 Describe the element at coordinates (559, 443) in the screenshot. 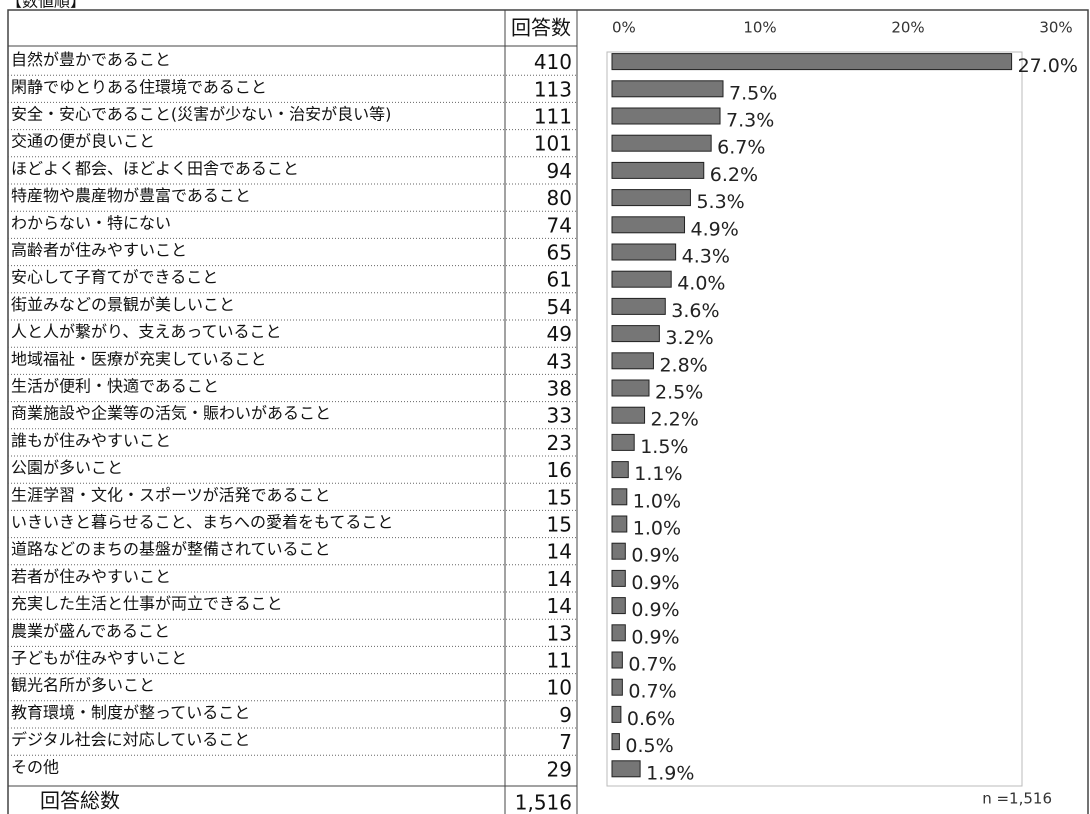

I see `count: 23` at that location.